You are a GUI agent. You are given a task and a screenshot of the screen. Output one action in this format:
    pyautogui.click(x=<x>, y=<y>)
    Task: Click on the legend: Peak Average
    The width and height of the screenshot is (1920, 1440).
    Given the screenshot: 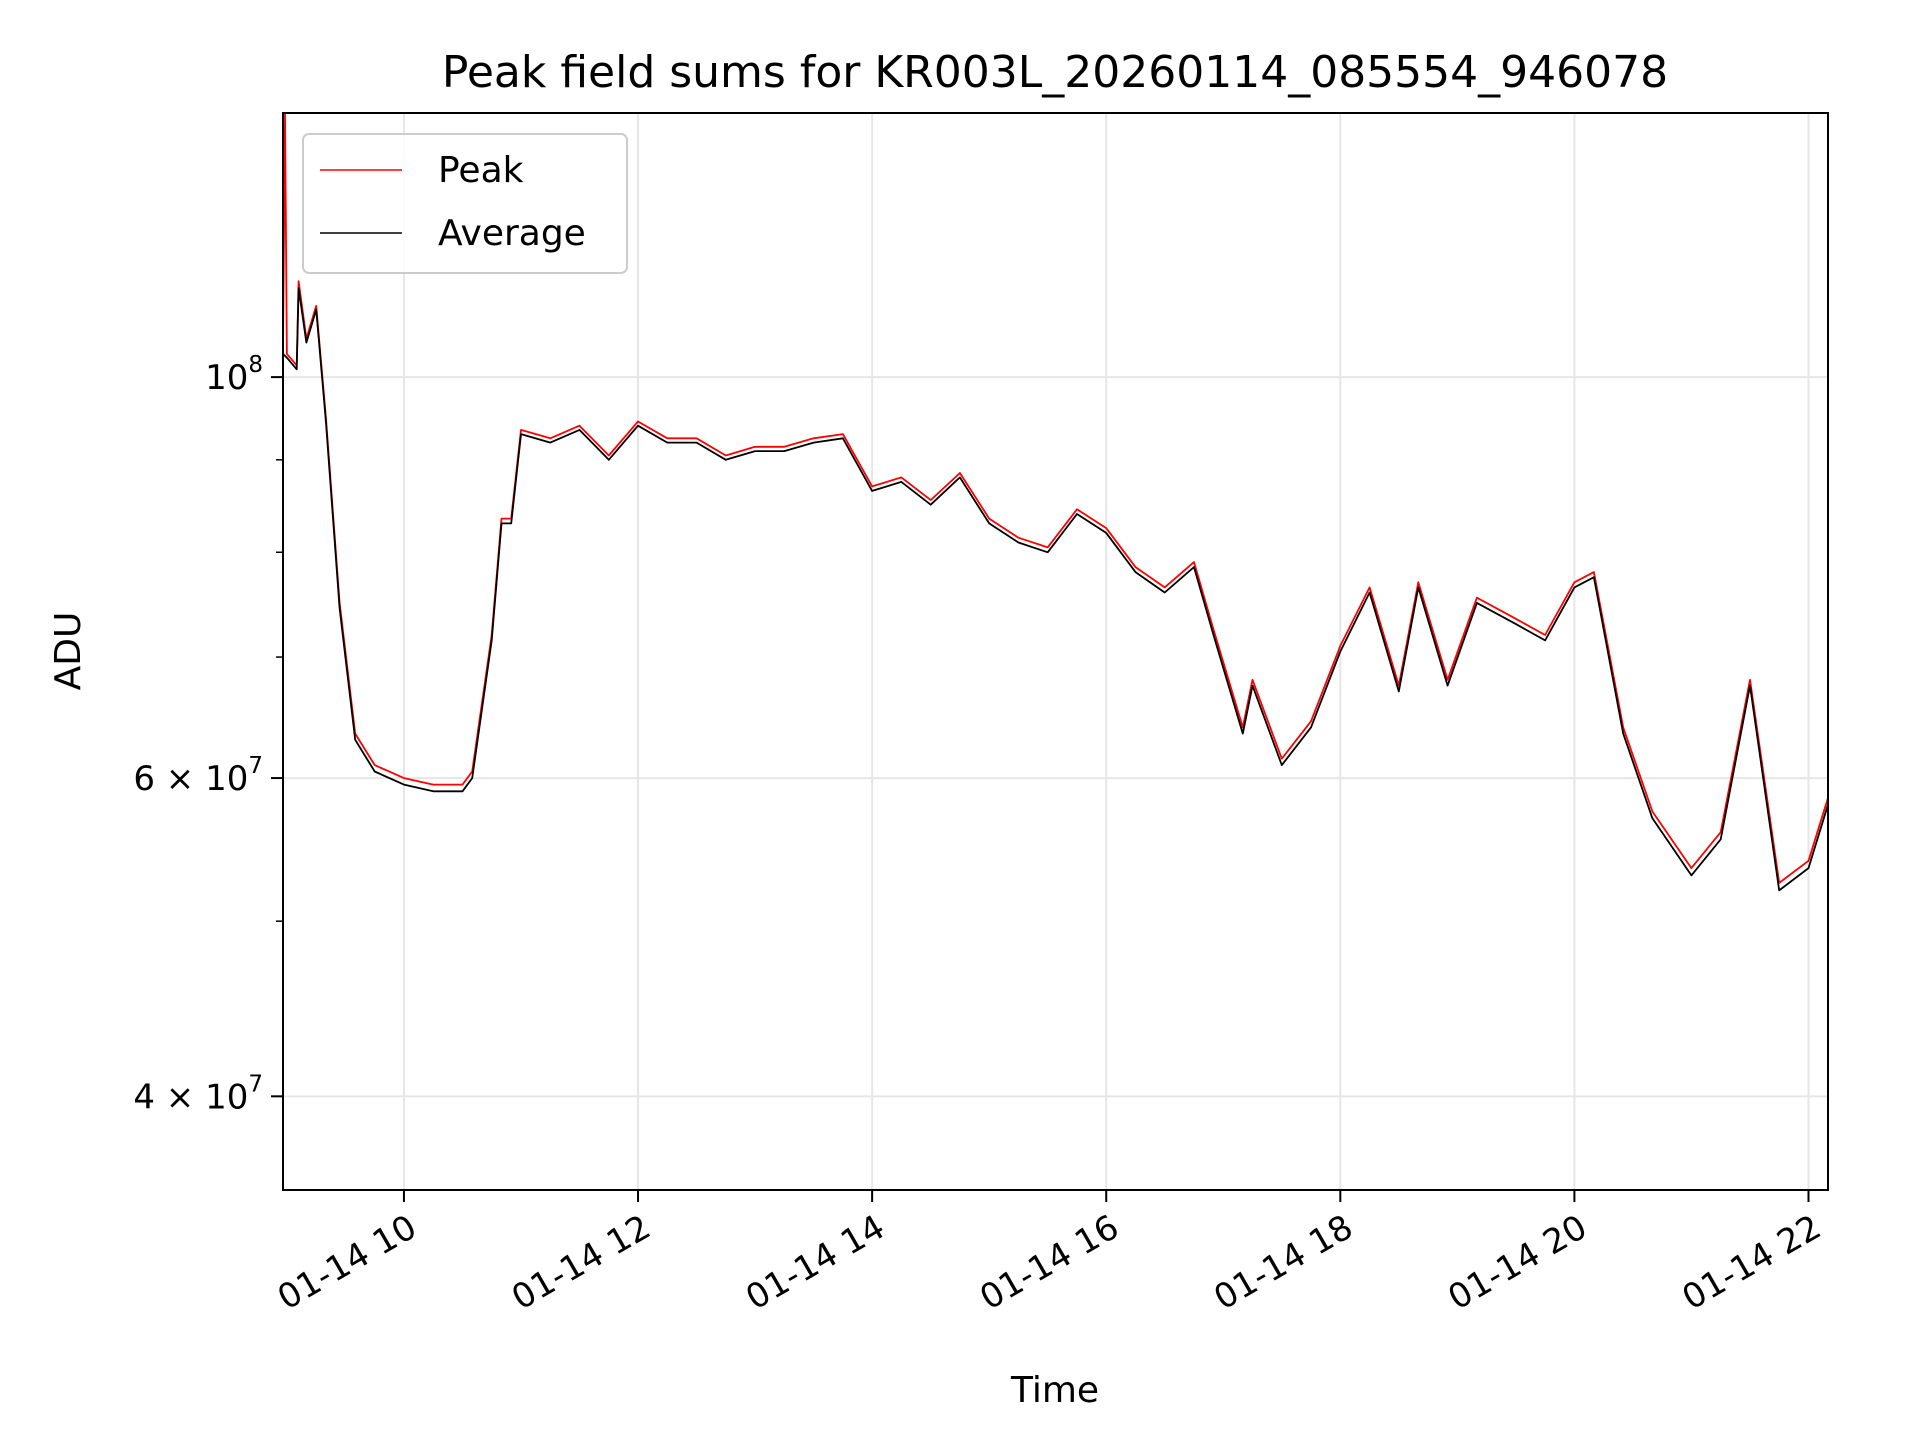 What is the action you would take?
    pyautogui.click(x=465, y=203)
    